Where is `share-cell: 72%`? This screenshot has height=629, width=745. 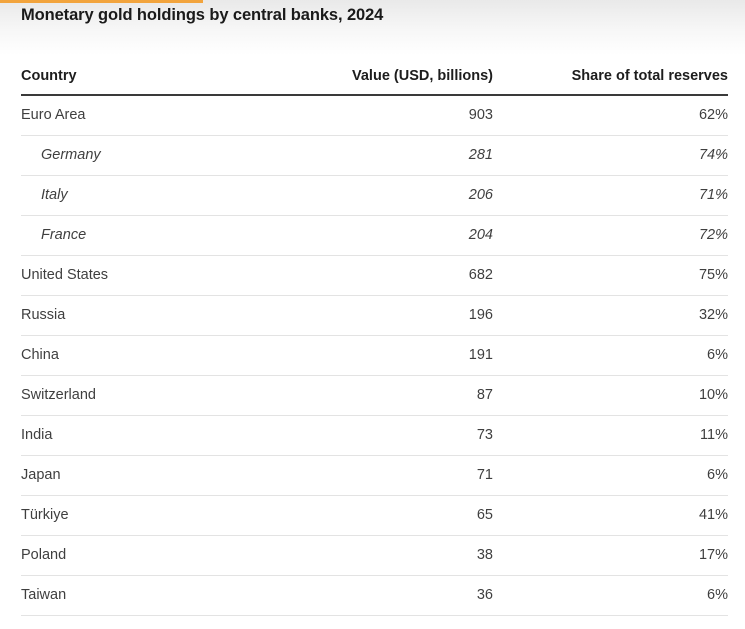
share-cell: 72% is located at coordinates (610, 235).